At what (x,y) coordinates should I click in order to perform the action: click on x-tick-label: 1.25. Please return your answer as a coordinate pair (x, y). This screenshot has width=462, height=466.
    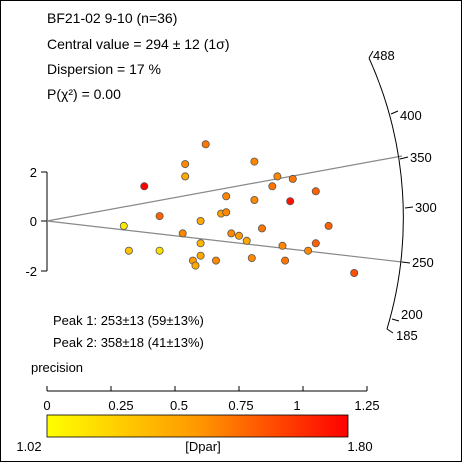
    Looking at the image, I should click on (366, 405).